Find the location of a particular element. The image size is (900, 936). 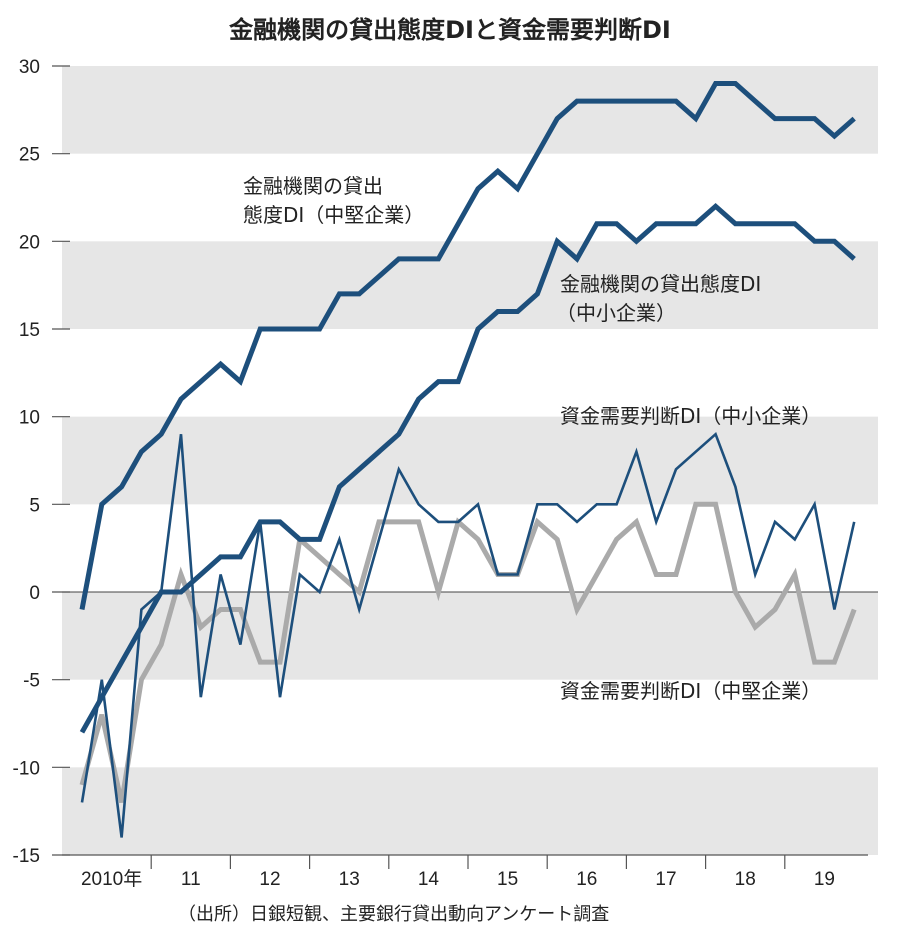

label-small-demand: 資金需要判断DI（中小企業） is located at coordinates (690, 416).